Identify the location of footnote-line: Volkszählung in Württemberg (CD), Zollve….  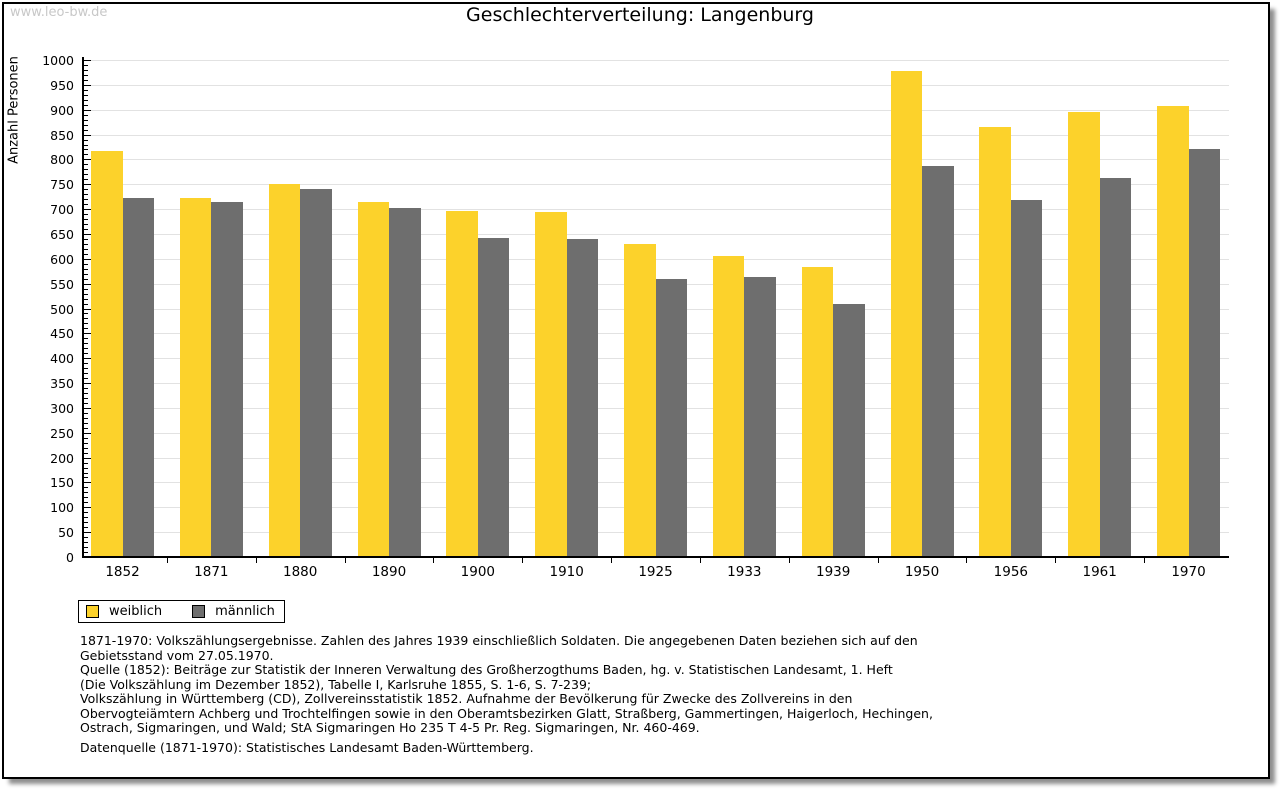
(466, 698).